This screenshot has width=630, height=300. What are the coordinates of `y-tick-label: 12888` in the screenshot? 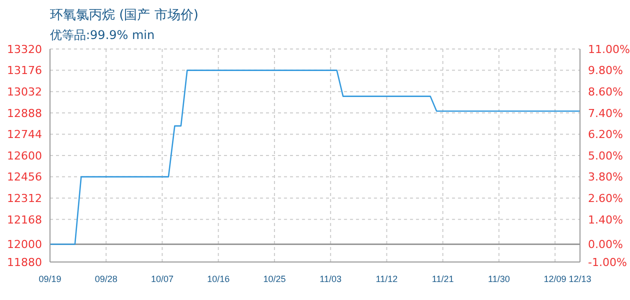 It's located at (24, 113).